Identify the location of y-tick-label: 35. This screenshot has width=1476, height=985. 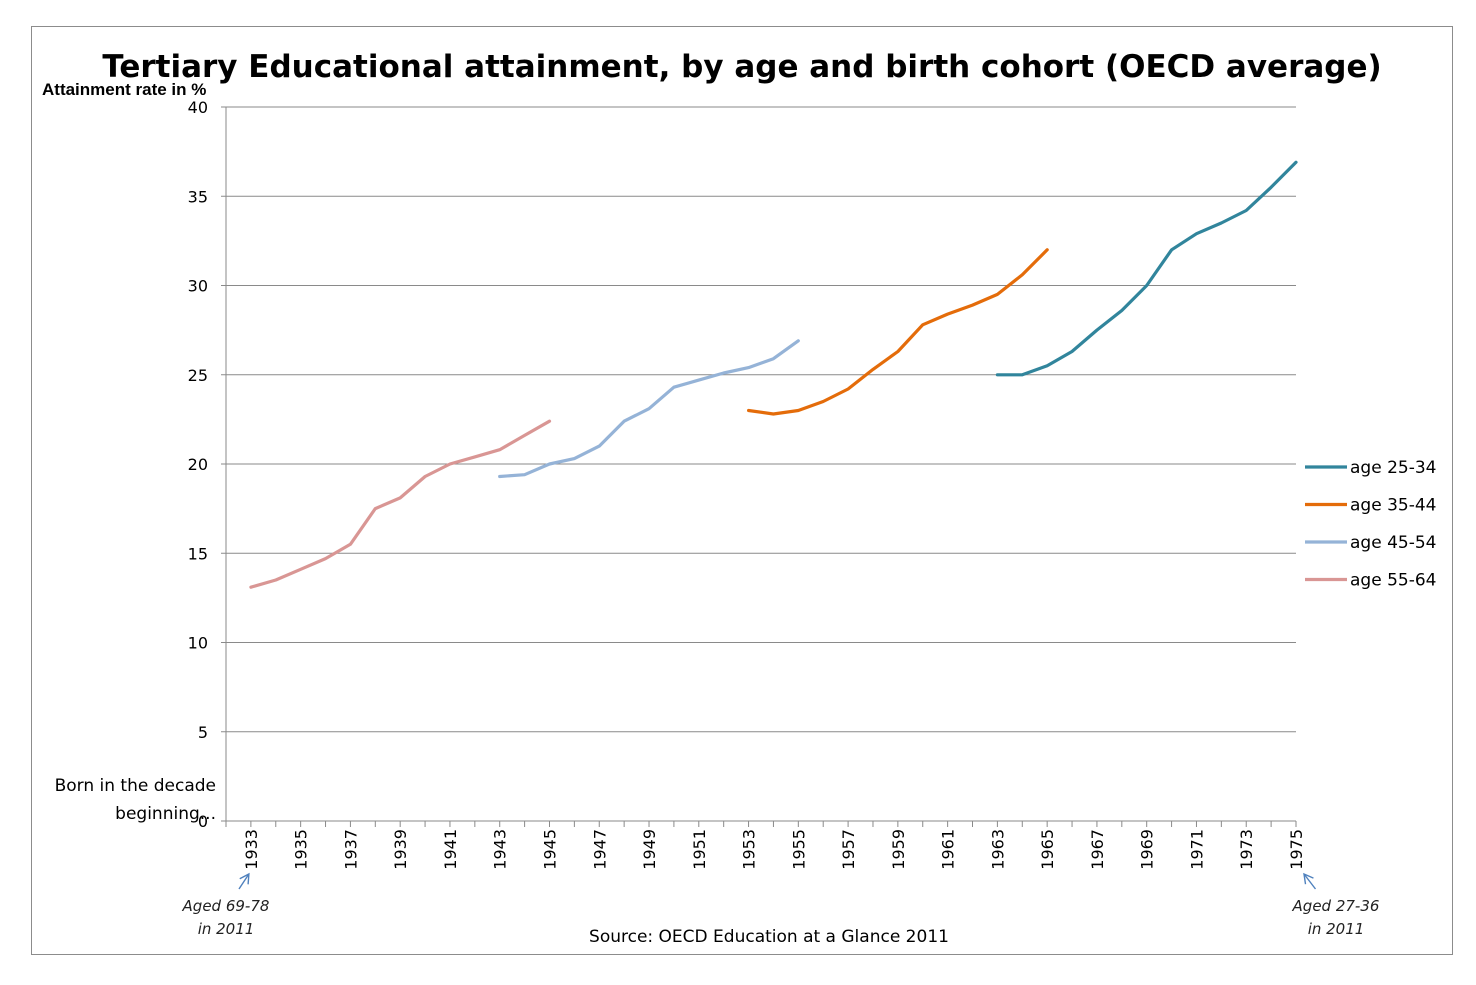
(198, 196).